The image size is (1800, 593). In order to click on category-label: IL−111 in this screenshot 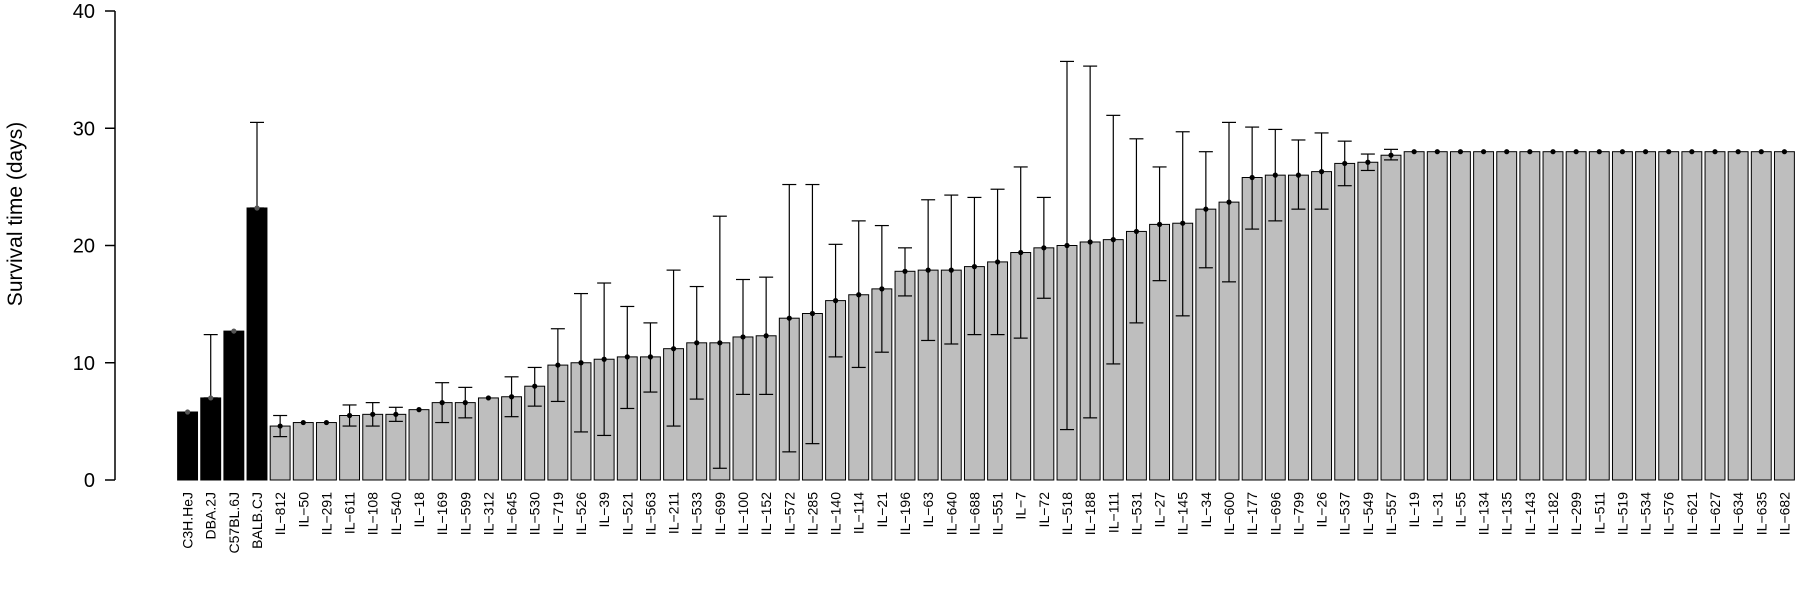, I will do `click(1113, 512)`.